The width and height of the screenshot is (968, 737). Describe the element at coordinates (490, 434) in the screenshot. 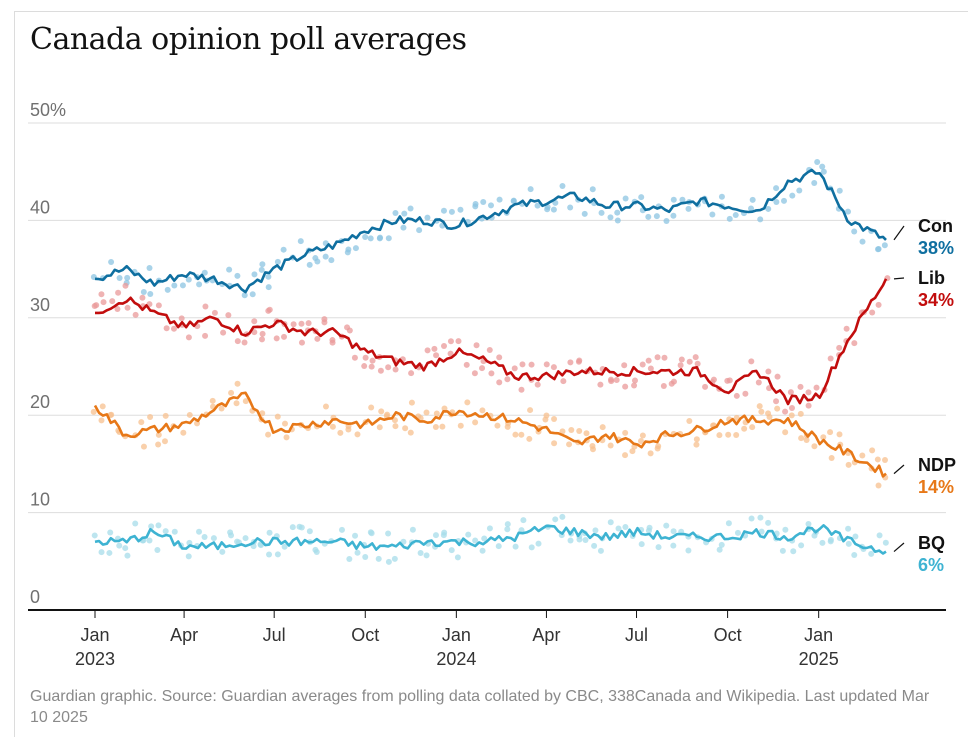

I see `series-line-ndp` at that location.